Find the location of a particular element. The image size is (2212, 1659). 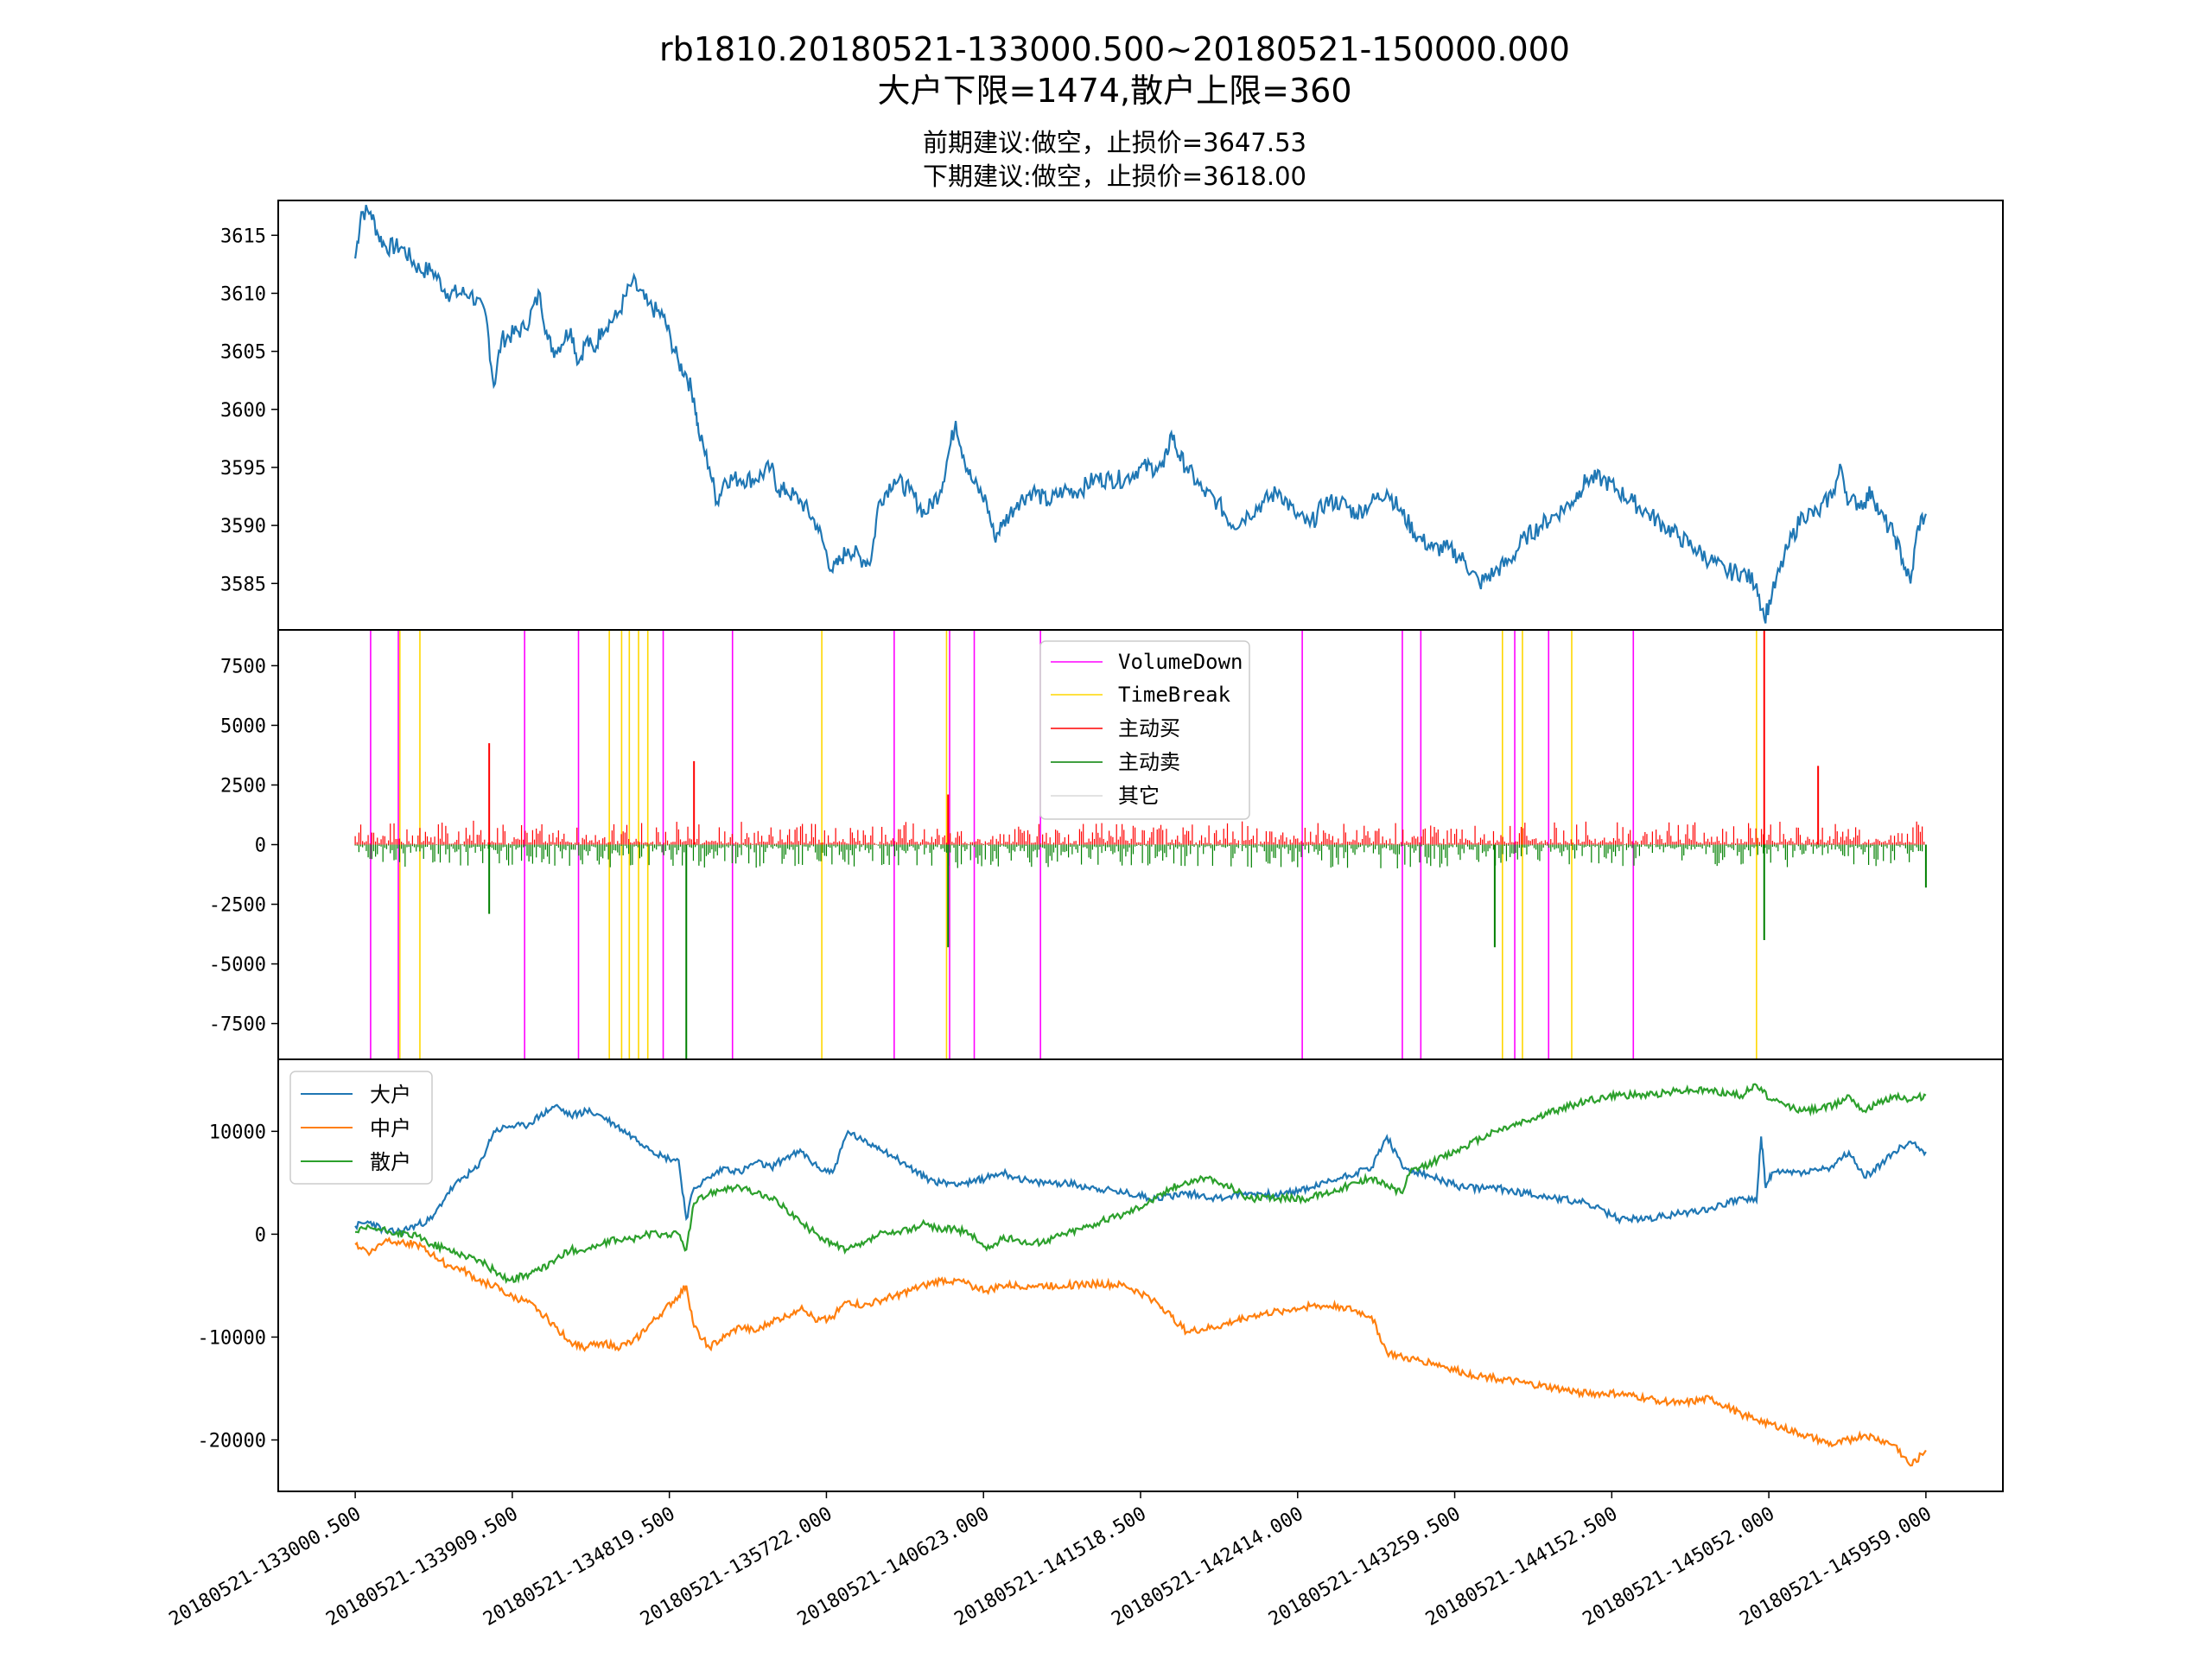

participants-legend: 大户 中户 散户 is located at coordinates (361, 1128).